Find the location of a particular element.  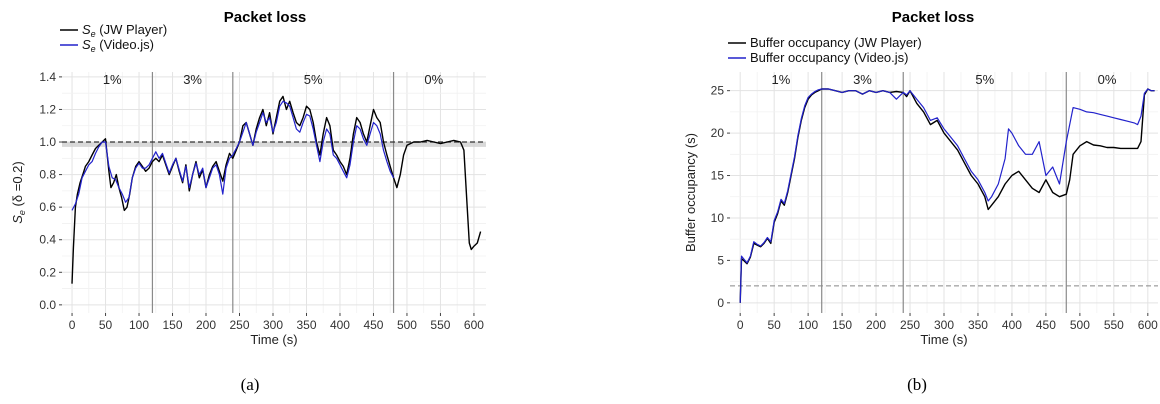

legend-label-1: Se (Video.js) is located at coordinates (118, 45).